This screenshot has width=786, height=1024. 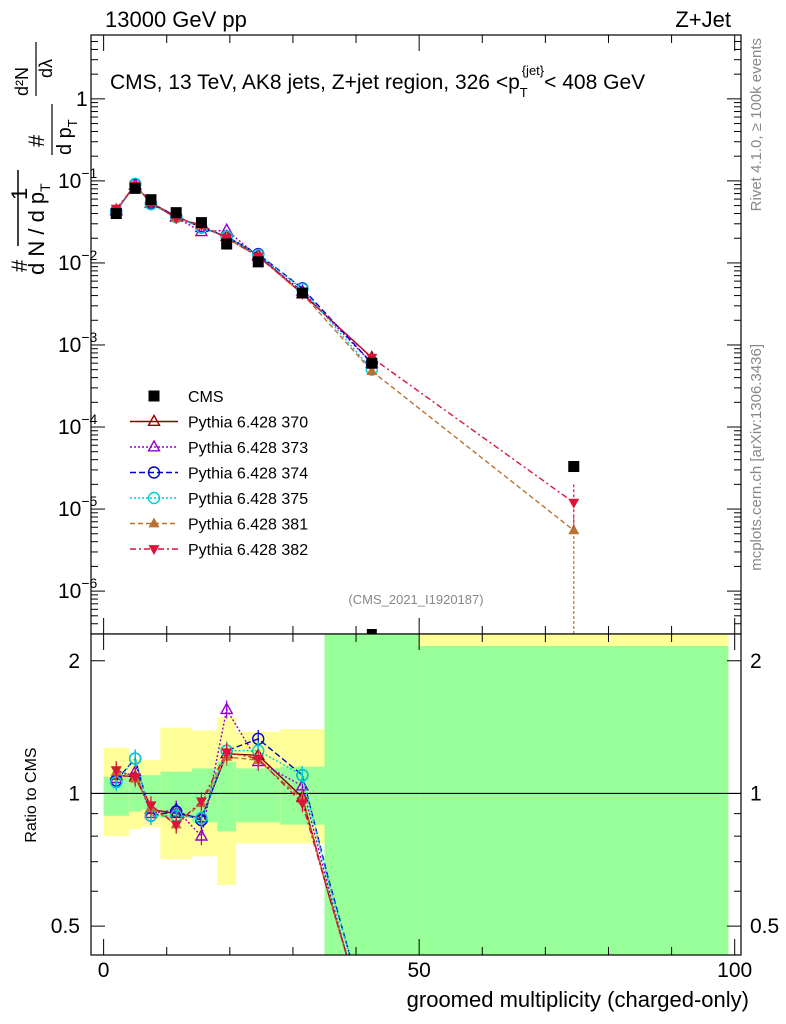 I want to click on ratio-y-tick-label: 2, so click(x=74, y=661).